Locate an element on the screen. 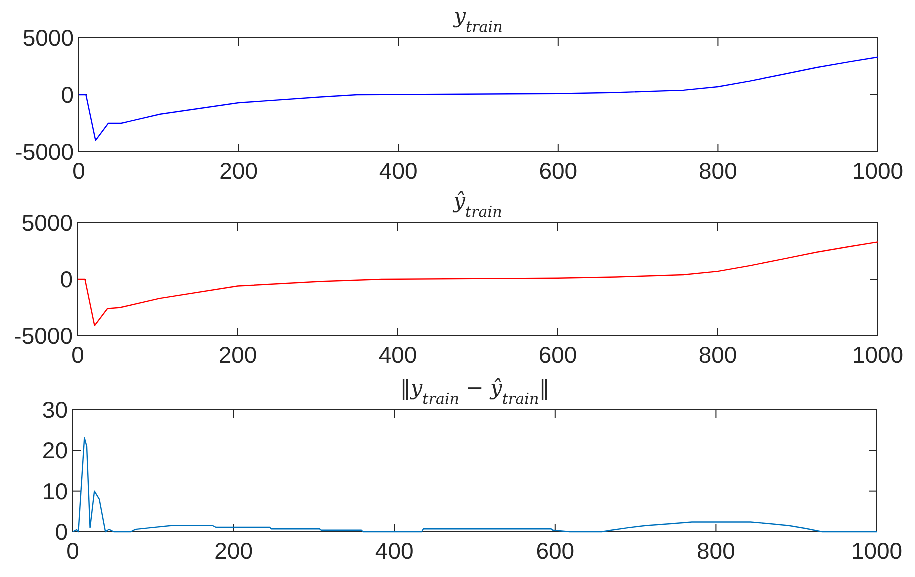 This screenshot has height=577, width=915. y-tick-label: 10 is located at coordinates (55, 491).